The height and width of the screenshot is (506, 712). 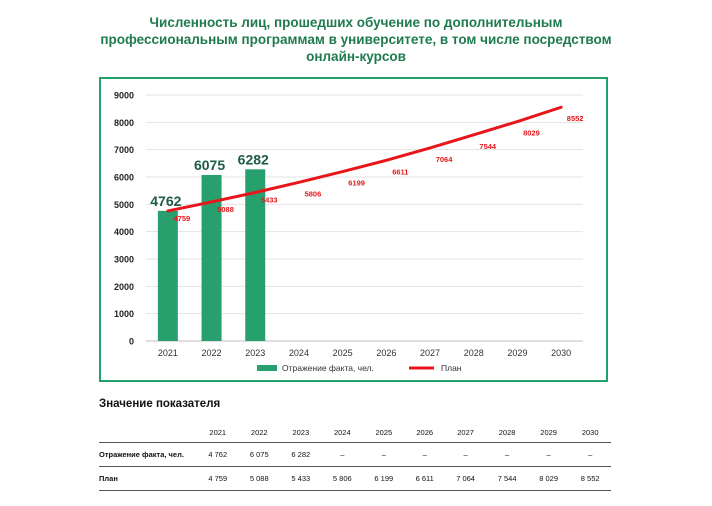 What do you see at coordinates (218, 454) in the screenshot?
I see `table-cell: 4 762` at bounding box center [218, 454].